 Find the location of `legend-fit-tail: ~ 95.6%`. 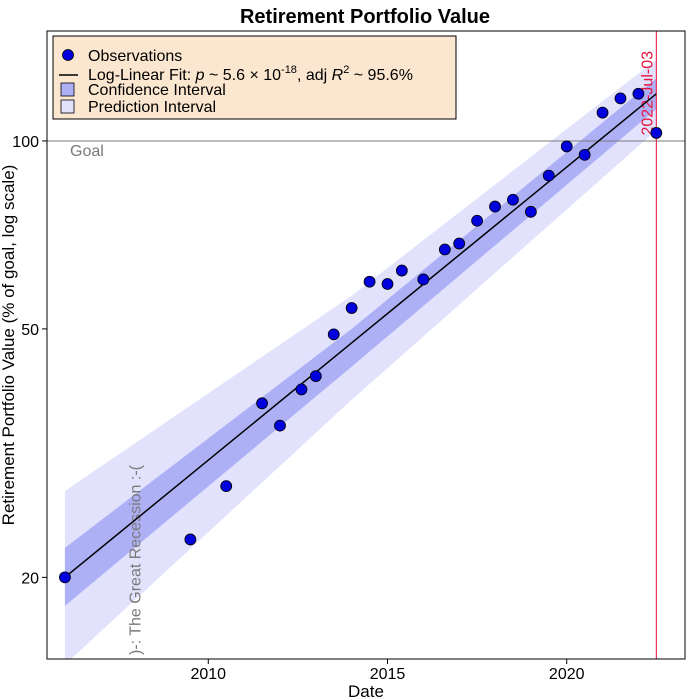

legend-fit-tail: ~ 95.6% is located at coordinates (381, 75).